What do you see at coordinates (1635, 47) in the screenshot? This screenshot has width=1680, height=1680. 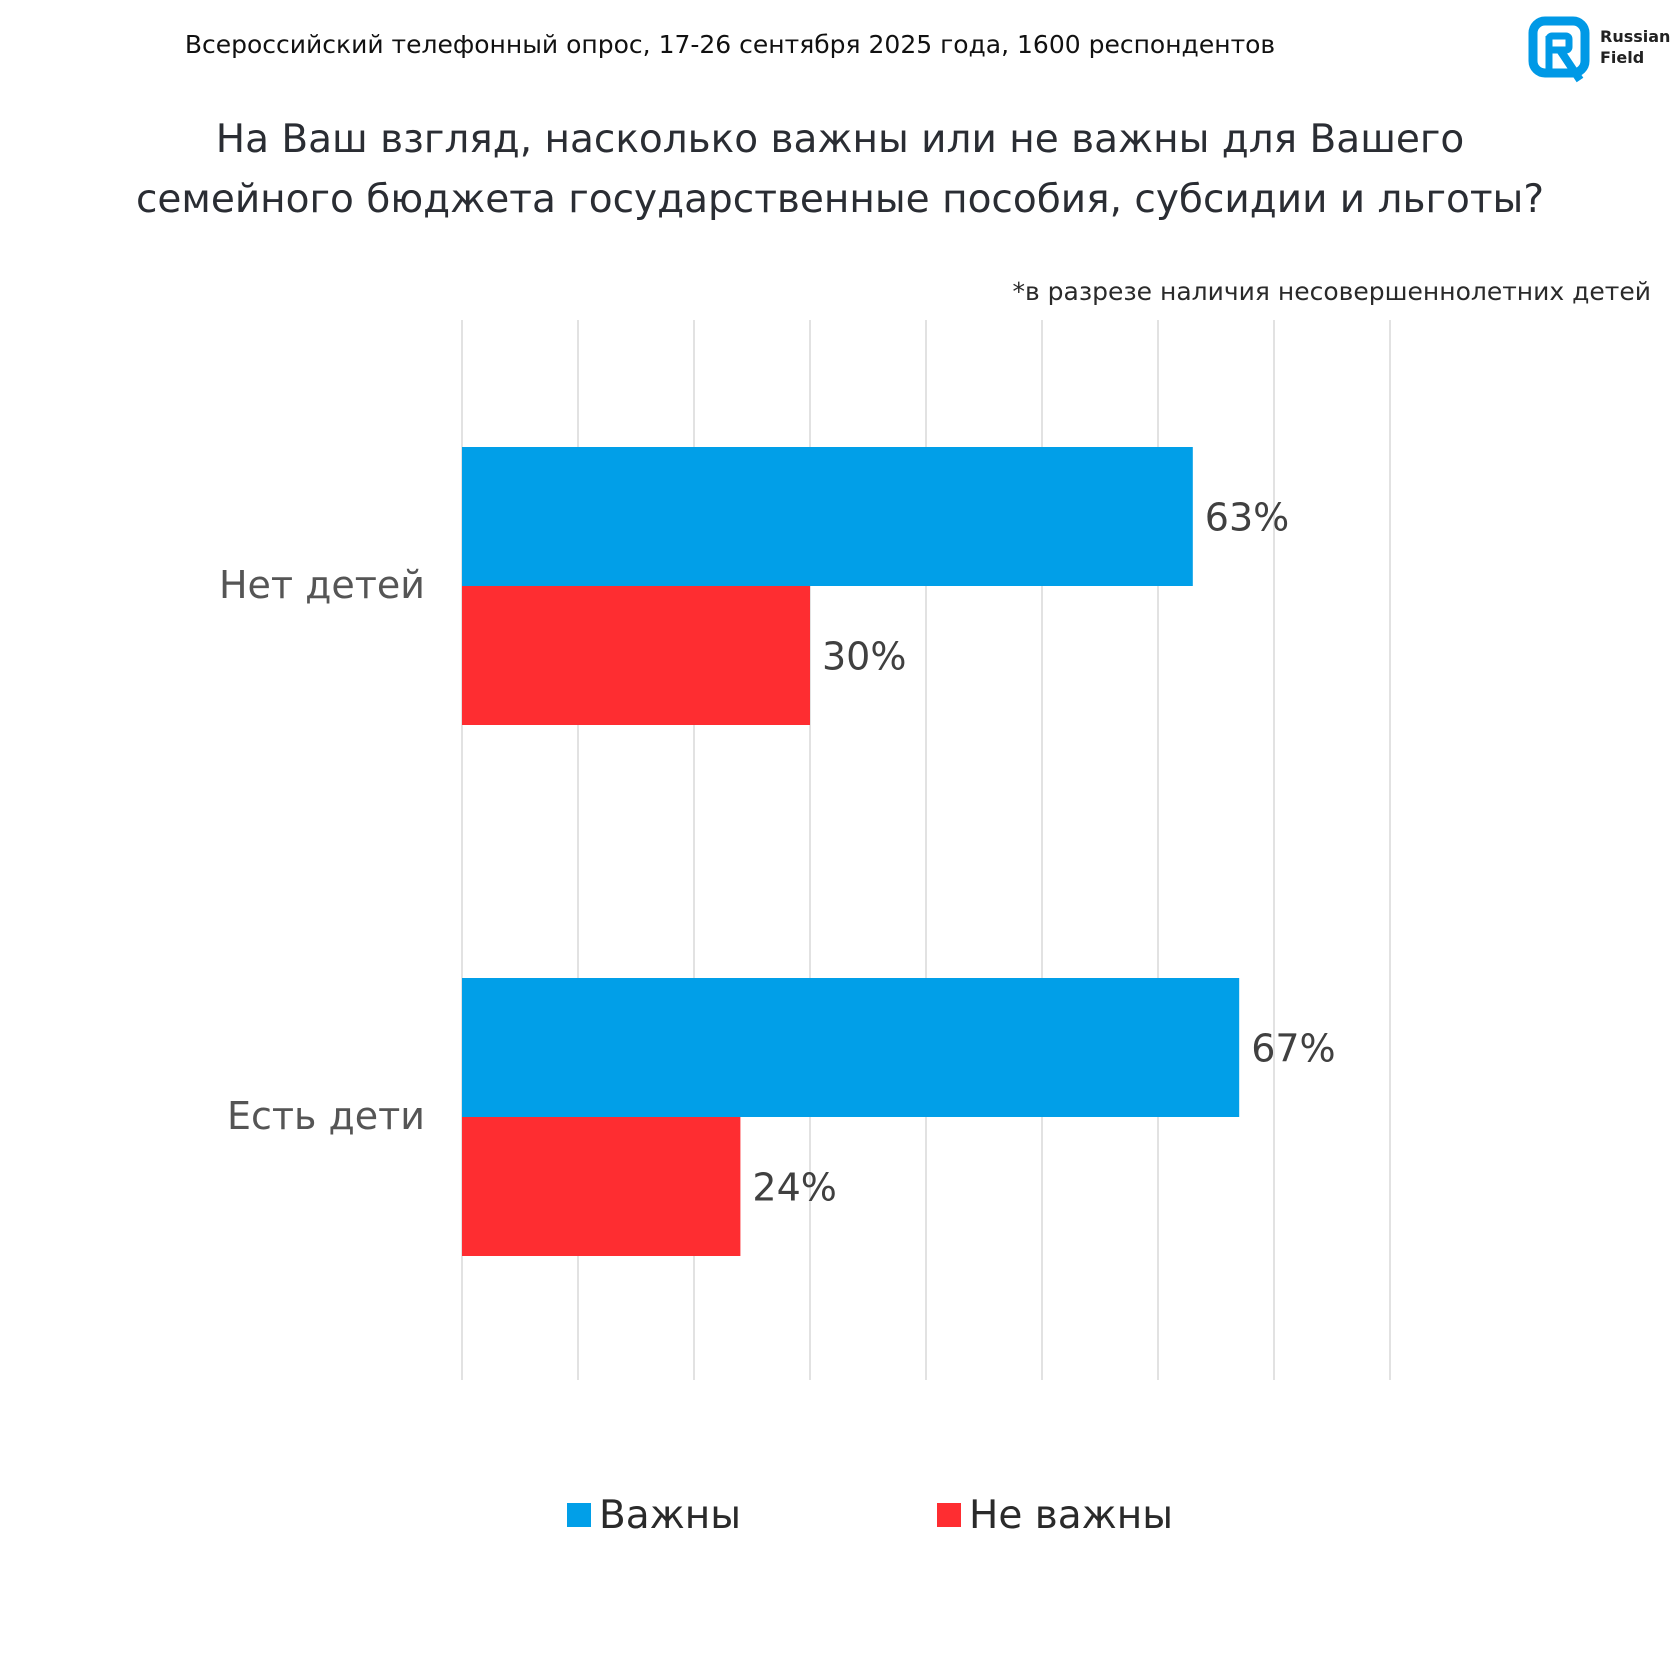 I see `logo-text: Russian Field` at bounding box center [1635, 47].